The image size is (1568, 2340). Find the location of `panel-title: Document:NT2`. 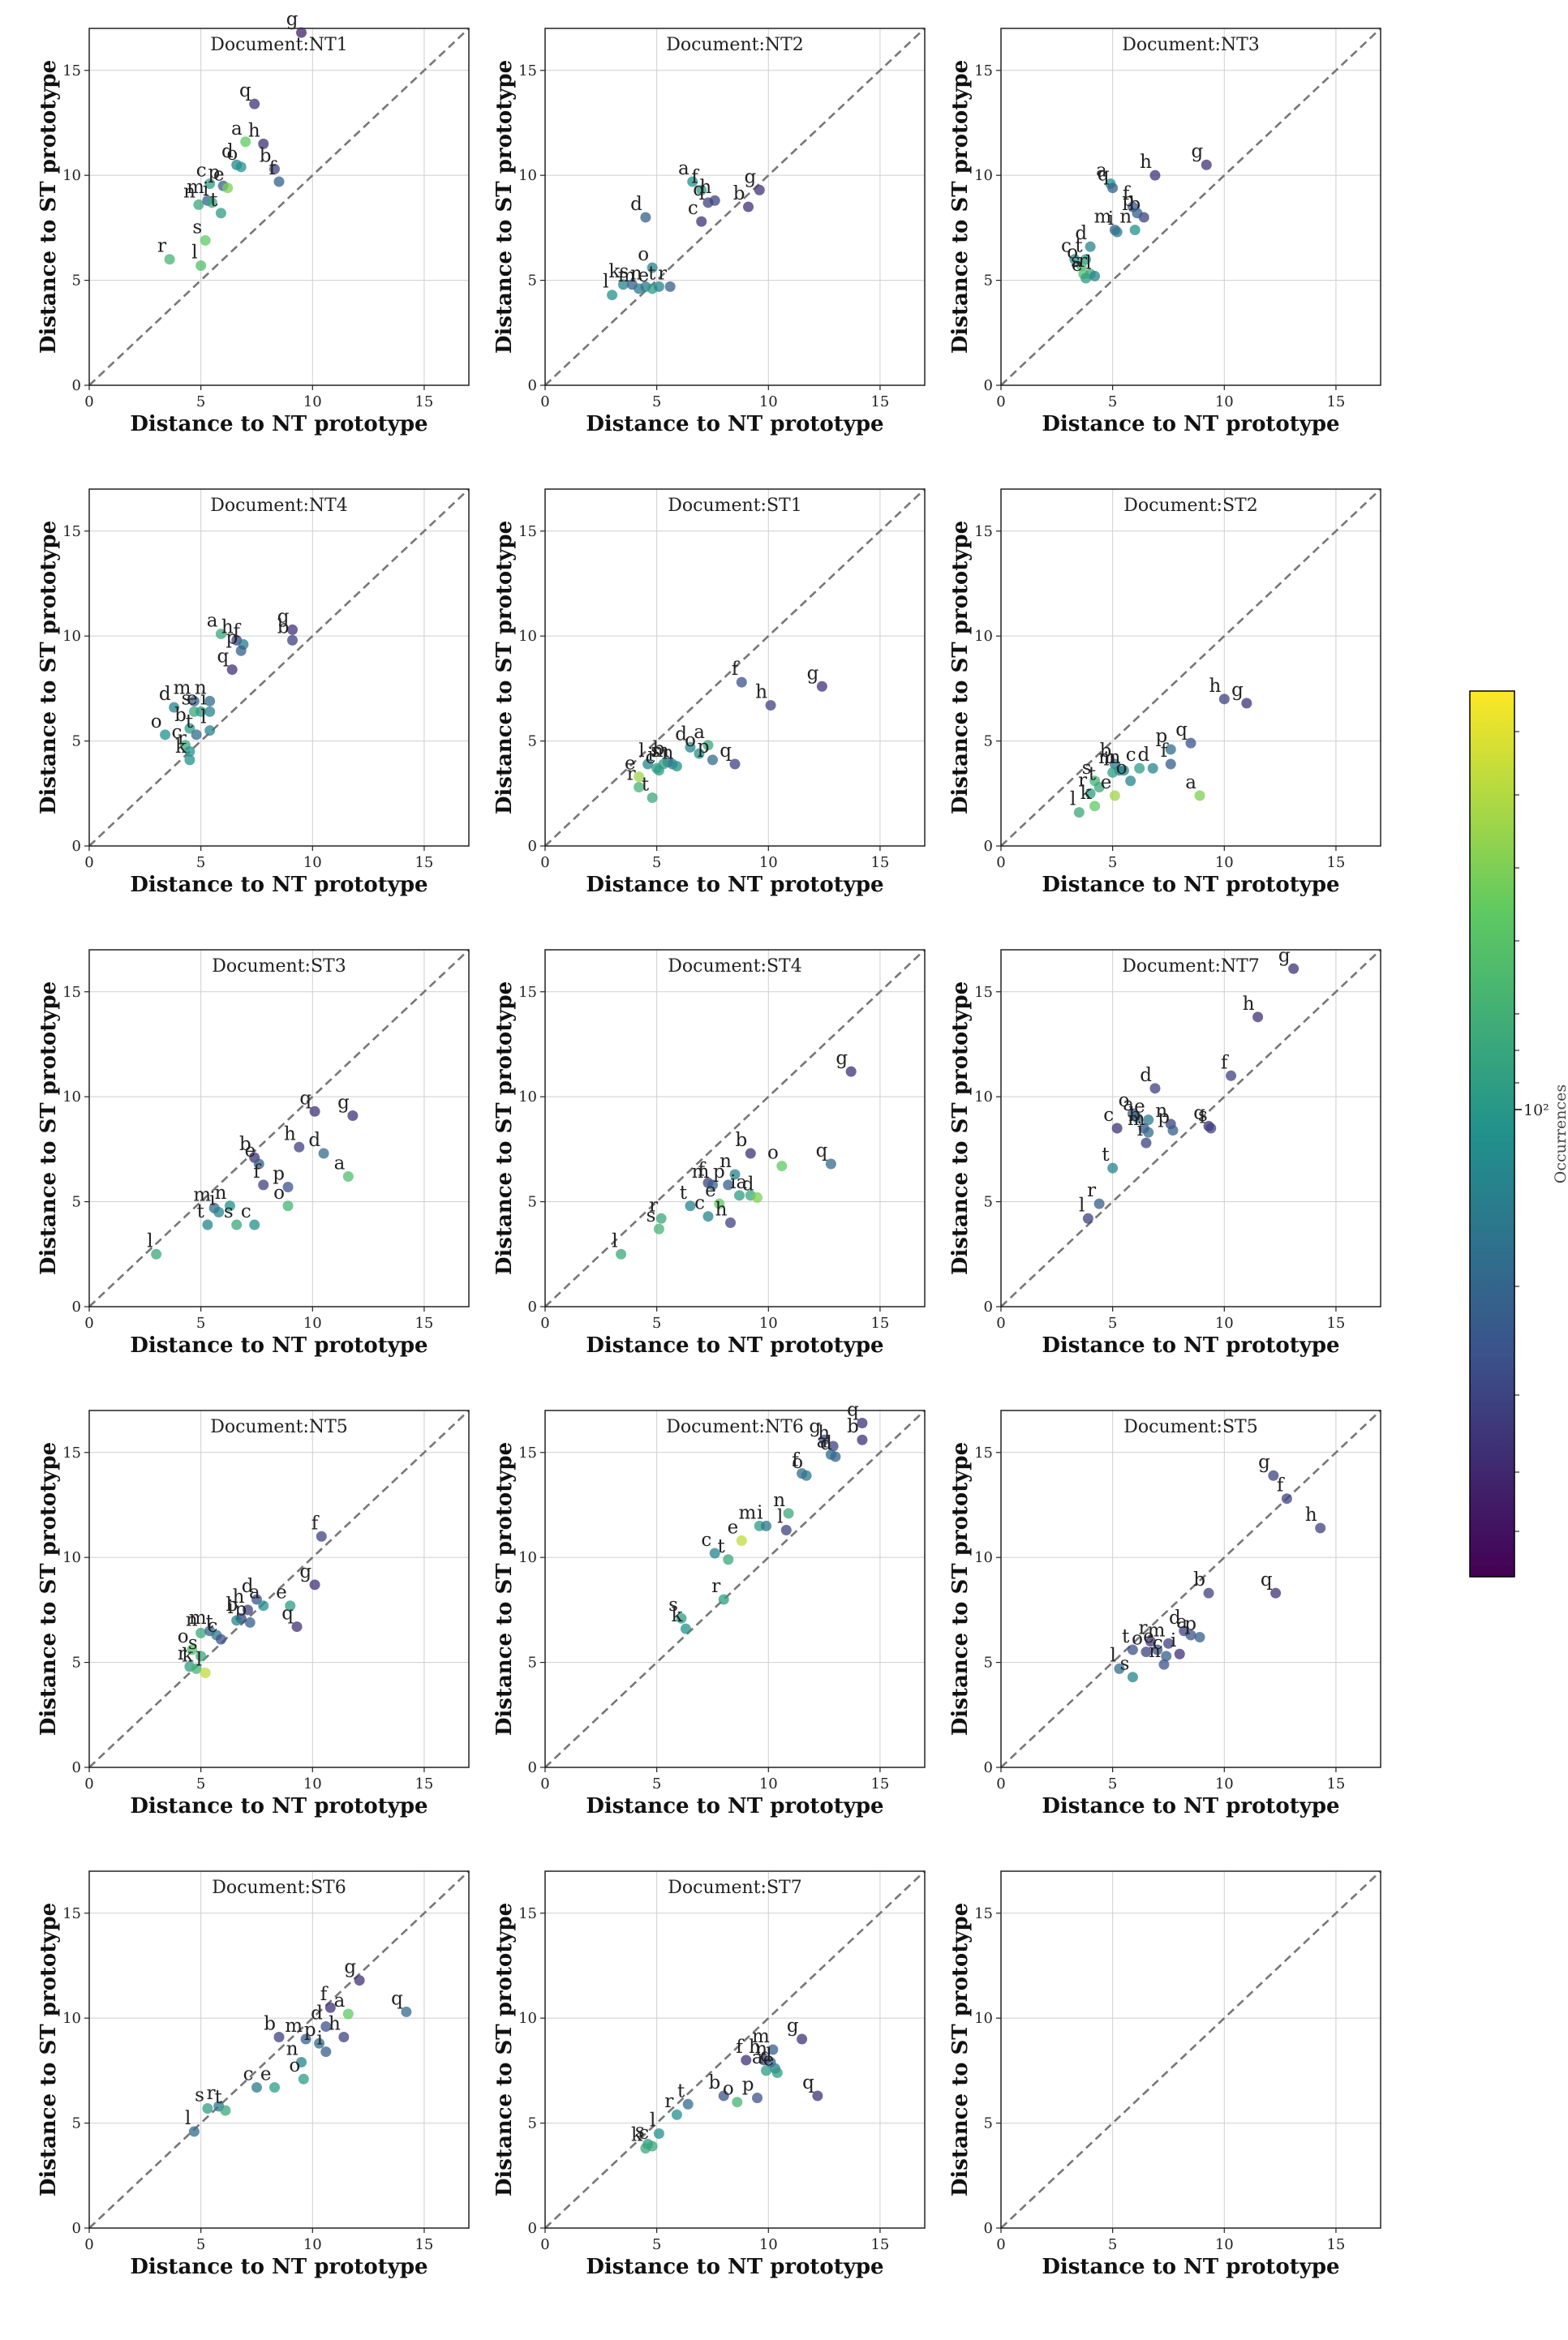

panel-title: Document:NT2 is located at coordinates (735, 45).